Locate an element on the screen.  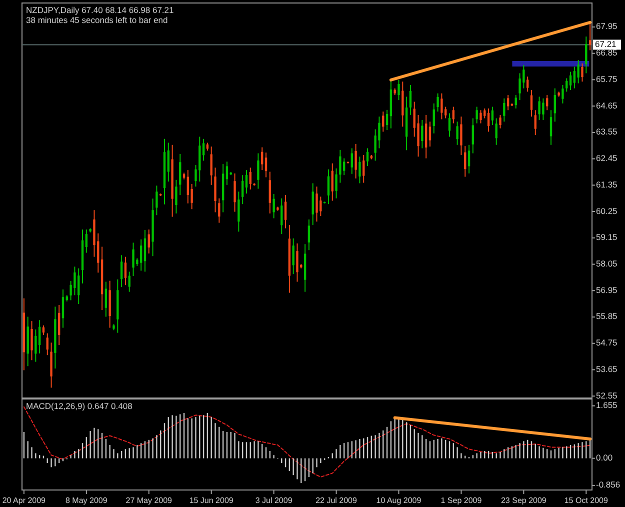
y-tick-label: 56.95 is located at coordinates (607, 289).